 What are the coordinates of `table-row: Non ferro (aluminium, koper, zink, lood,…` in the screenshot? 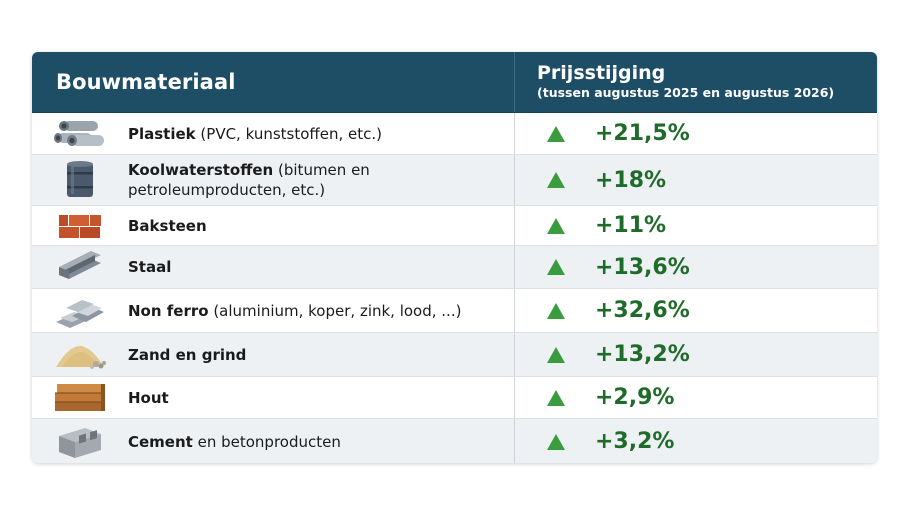 It's located at (454, 311).